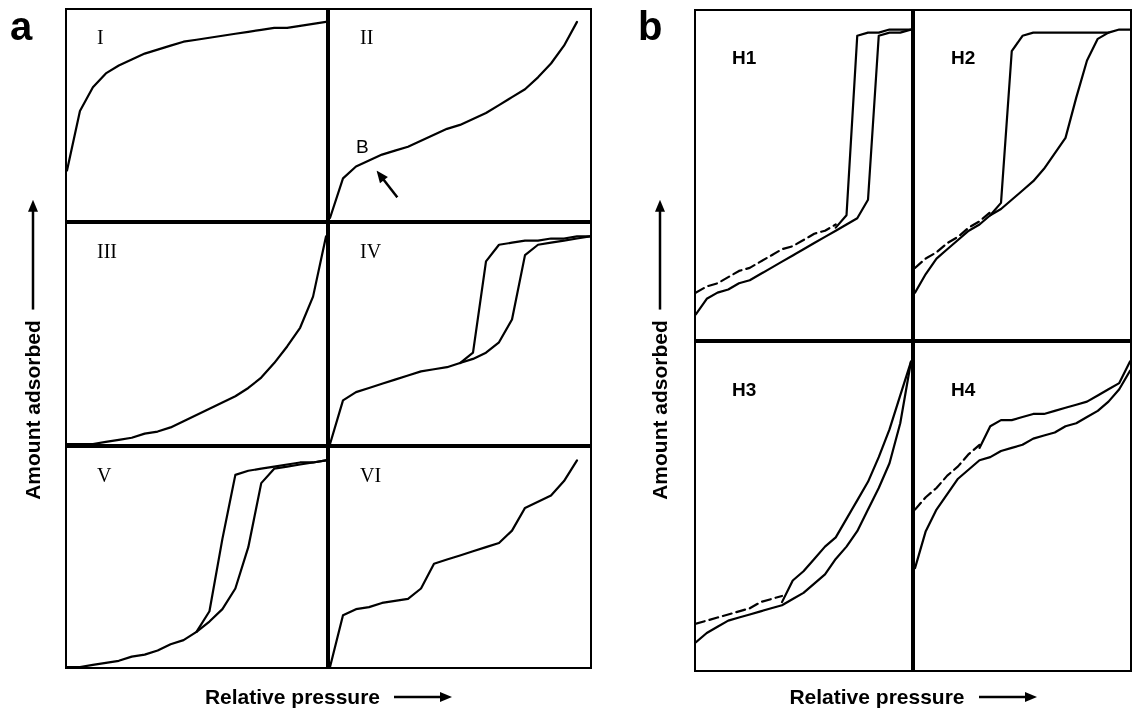 The image size is (1132, 715). I want to click on text: H3, so click(744, 390).